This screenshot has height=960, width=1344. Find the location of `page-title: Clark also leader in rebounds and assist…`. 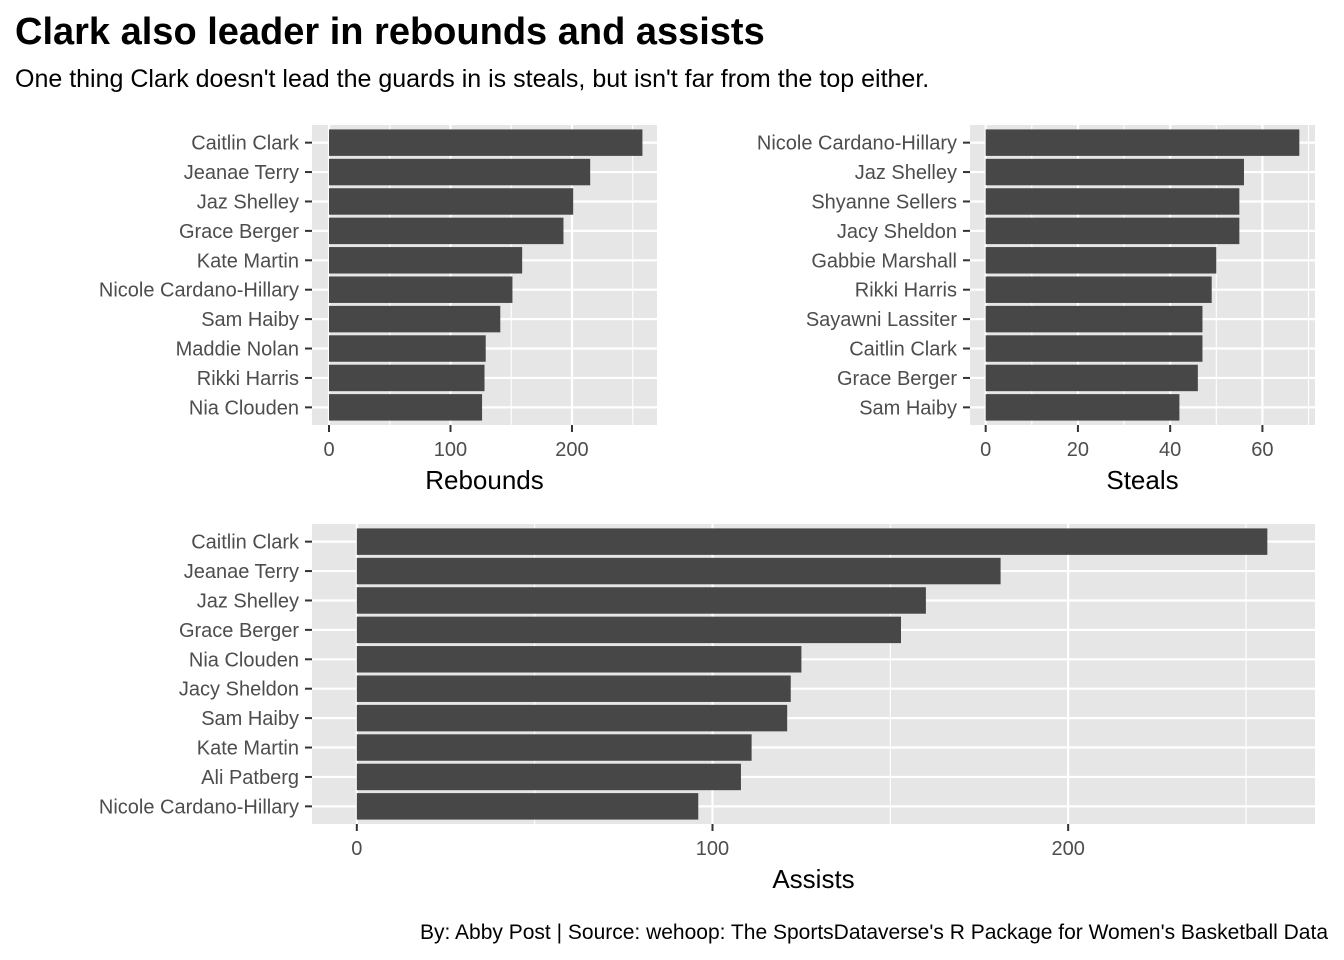

page-title: Clark also leader in rebounds and assist… is located at coordinates (390, 32).